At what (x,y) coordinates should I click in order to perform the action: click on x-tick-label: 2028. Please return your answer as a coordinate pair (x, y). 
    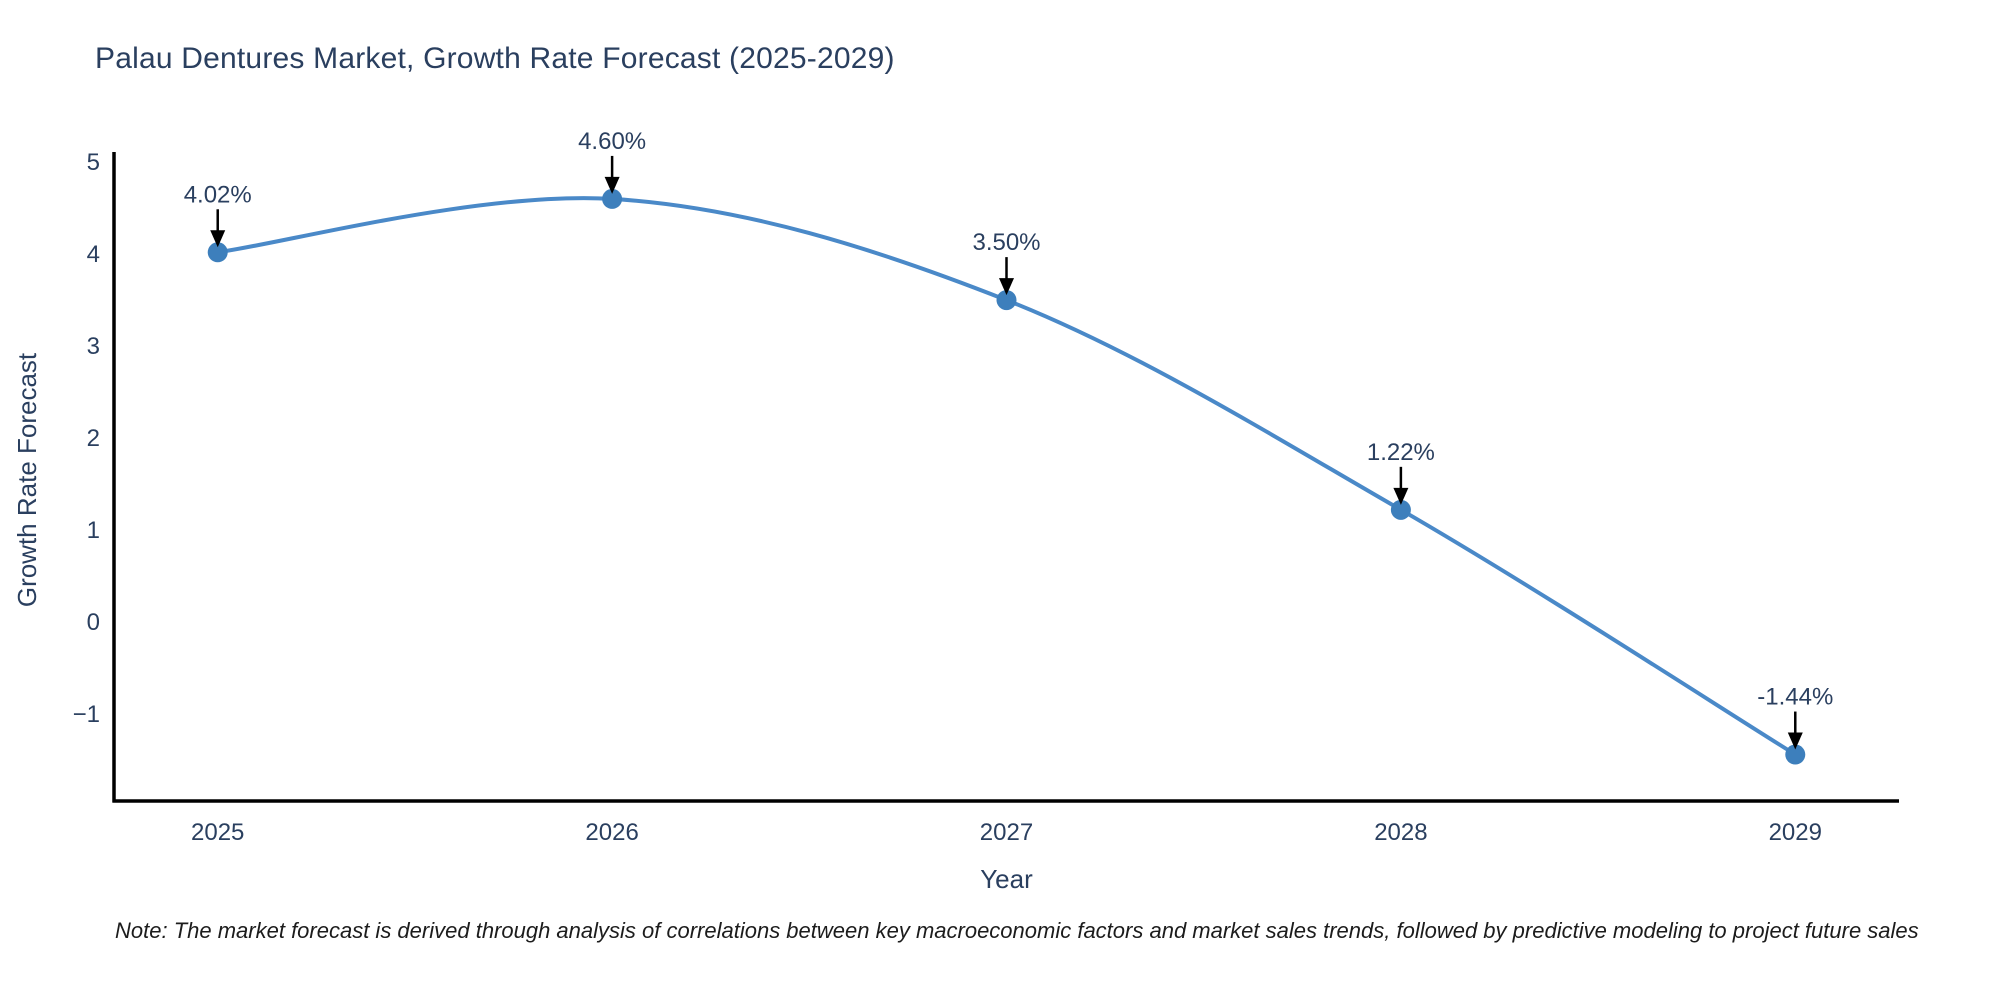
    Looking at the image, I should click on (1400, 832).